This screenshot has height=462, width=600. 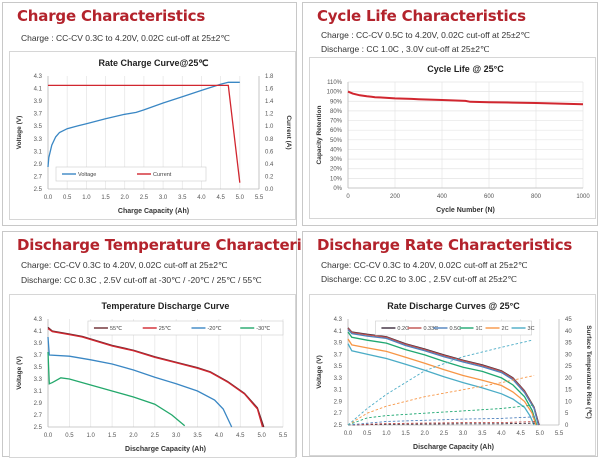 What do you see at coordinates (87, 175) in the screenshot?
I see `legend-entry: Voltage` at bounding box center [87, 175].